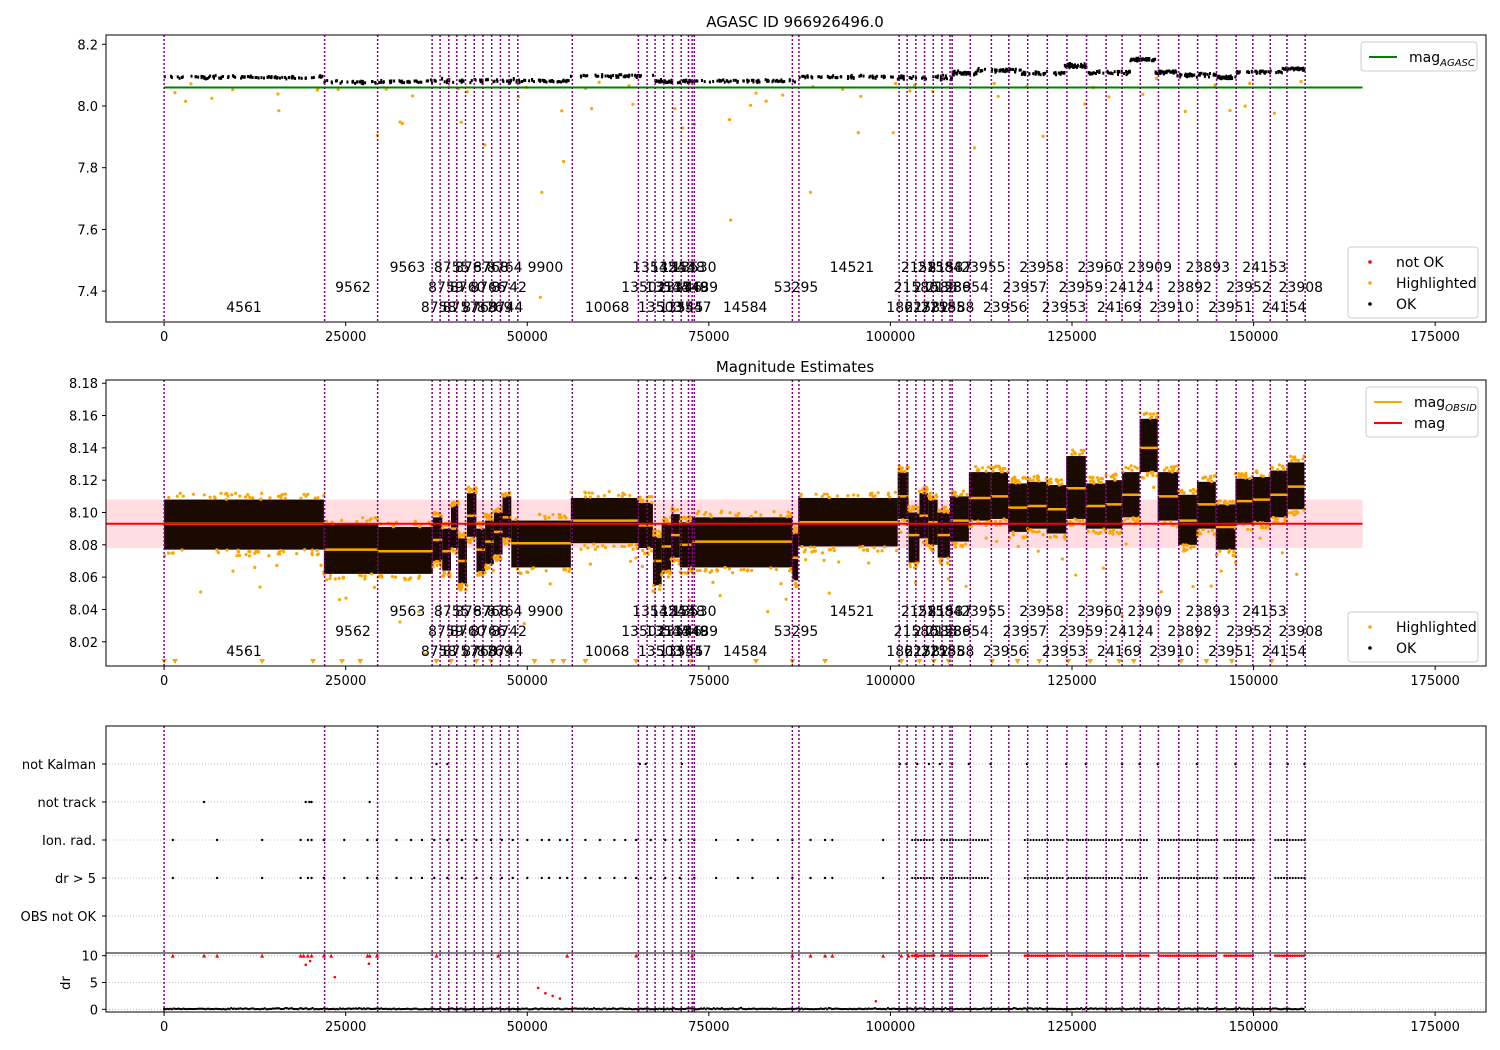 The image size is (1500, 1050). I want to click on chart2-obsid-label: 13549, so click(686, 632).